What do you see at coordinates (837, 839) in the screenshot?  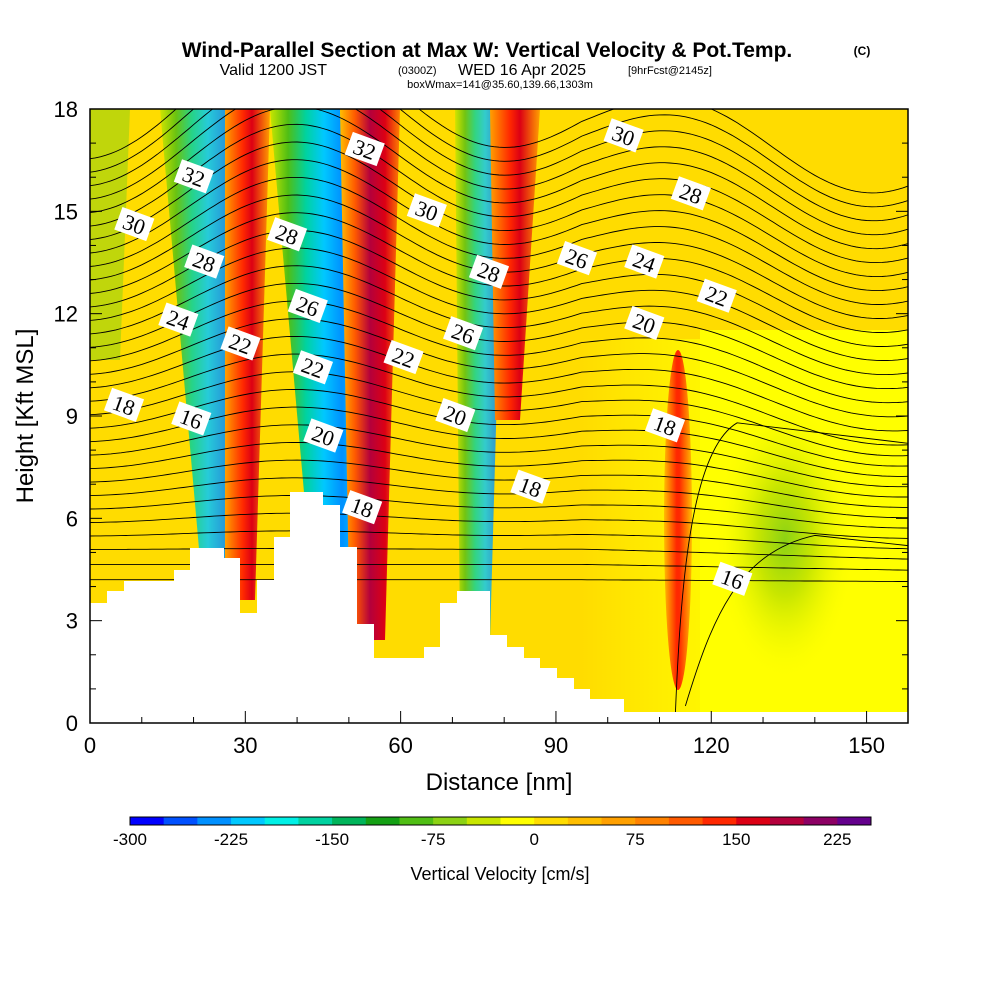 I see `colorbar-tick-label: 225` at bounding box center [837, 839].